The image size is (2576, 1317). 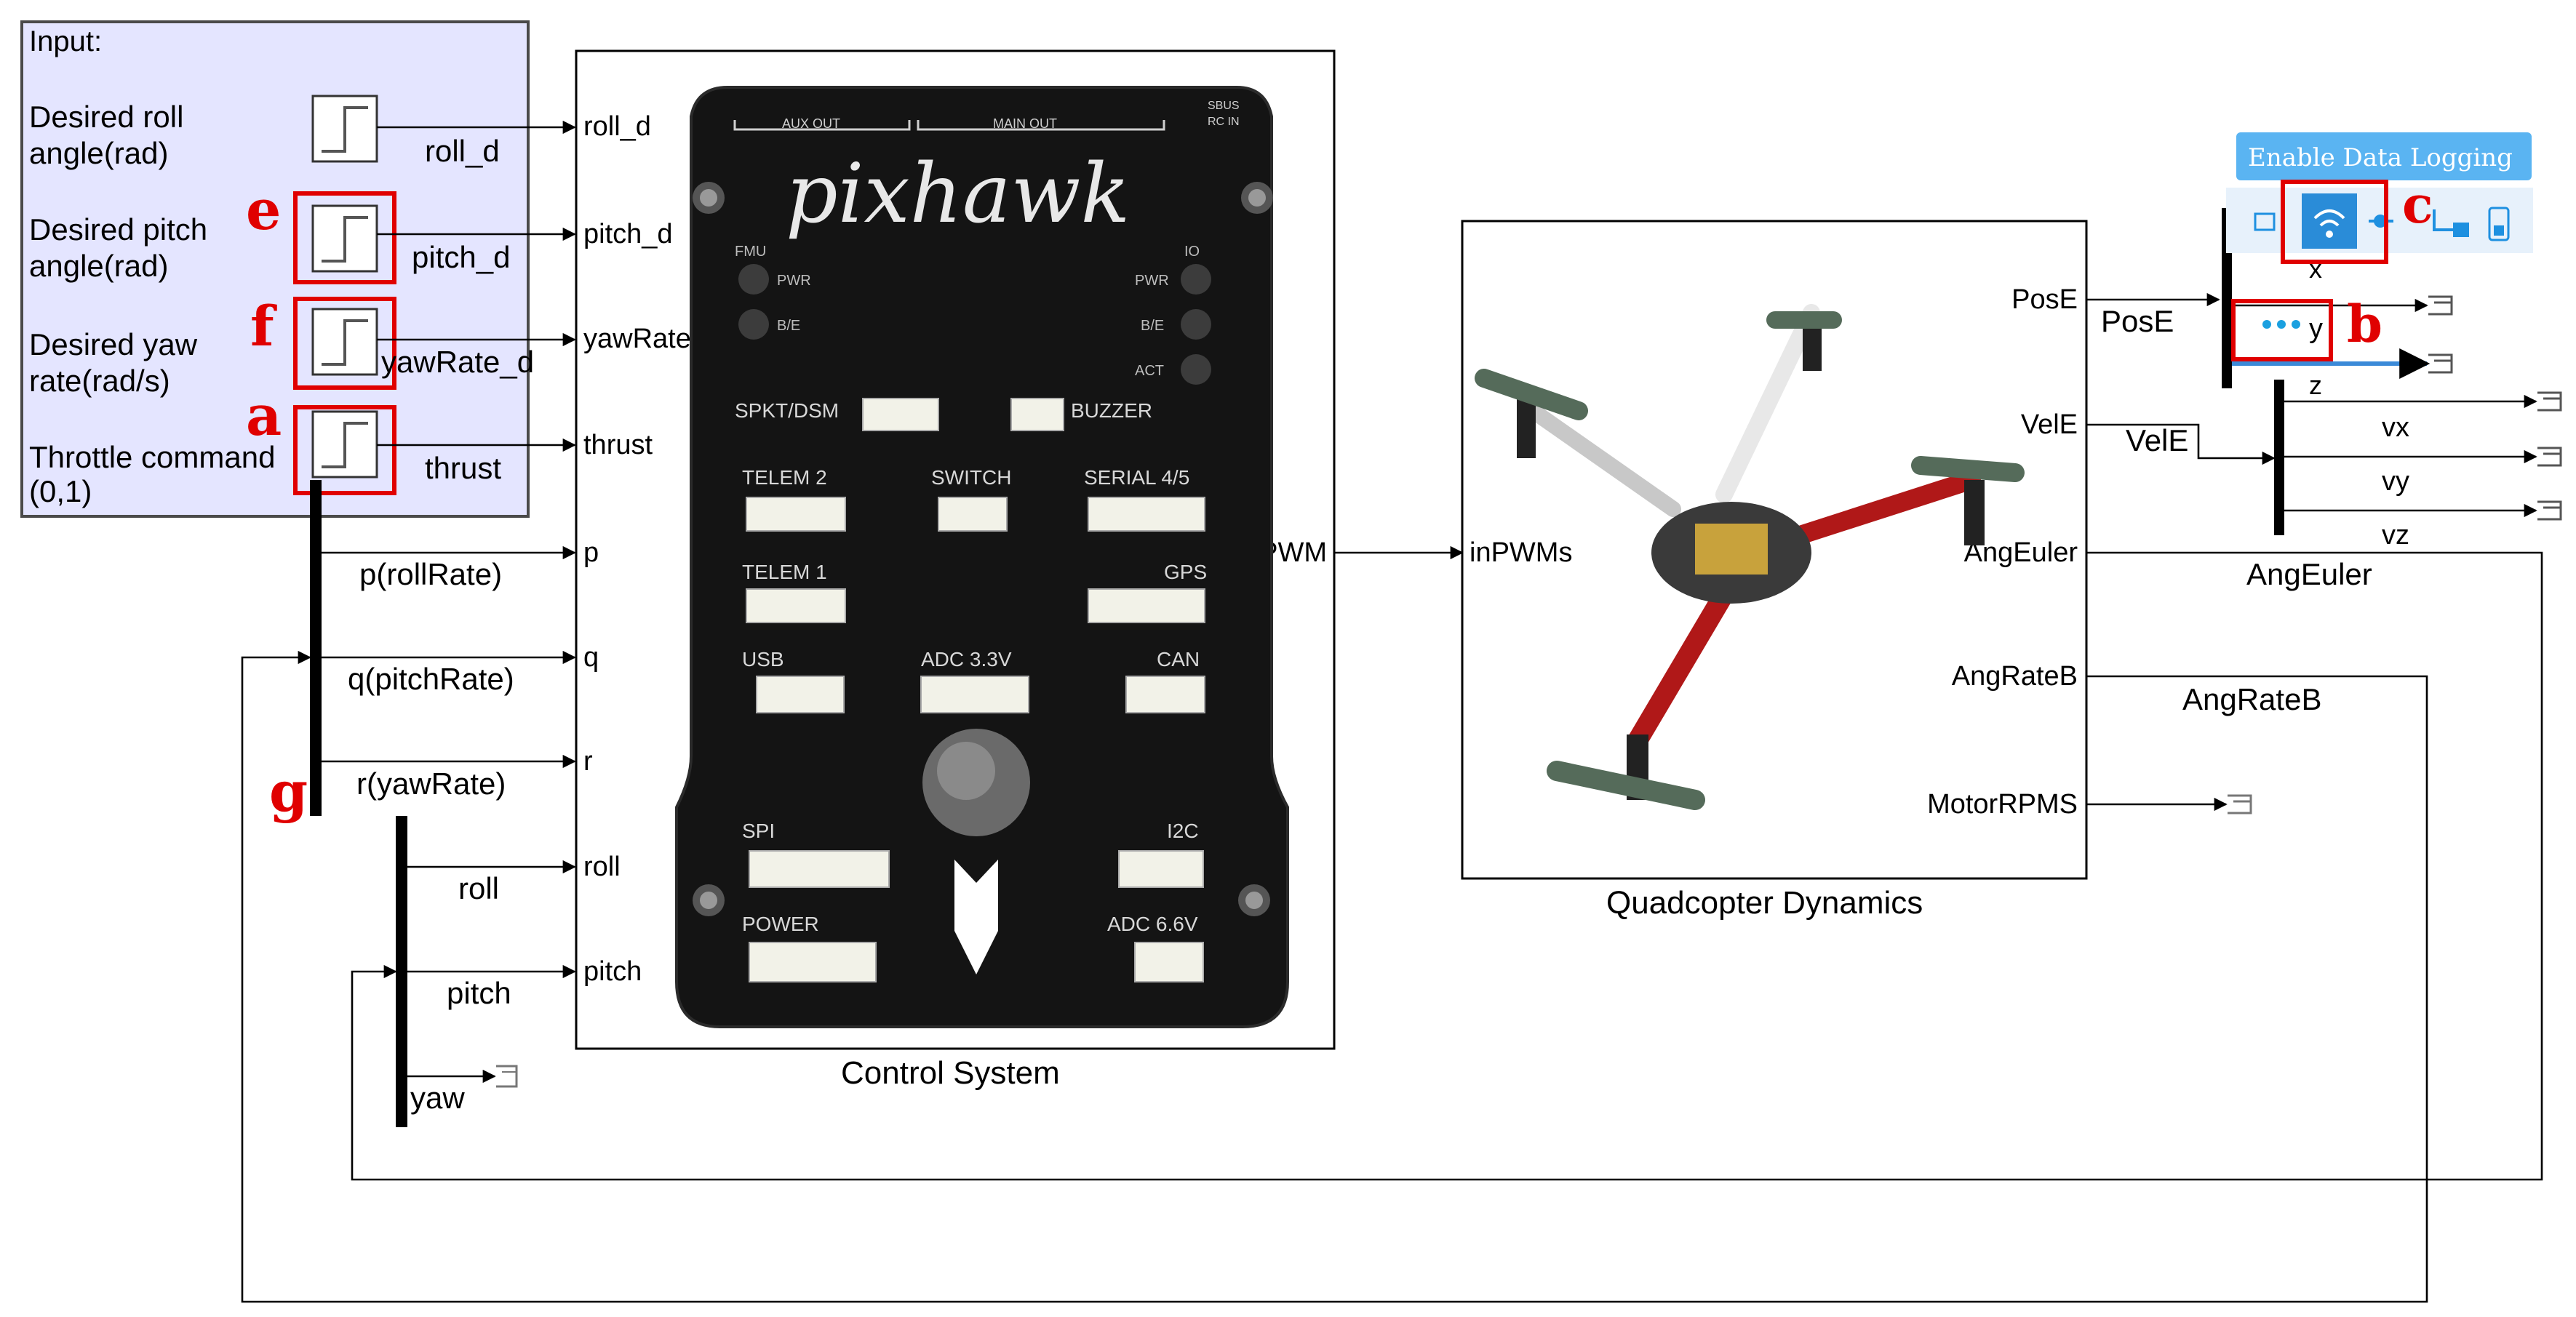 I want to click on step-block-pitch, so click(x=344, y=238).